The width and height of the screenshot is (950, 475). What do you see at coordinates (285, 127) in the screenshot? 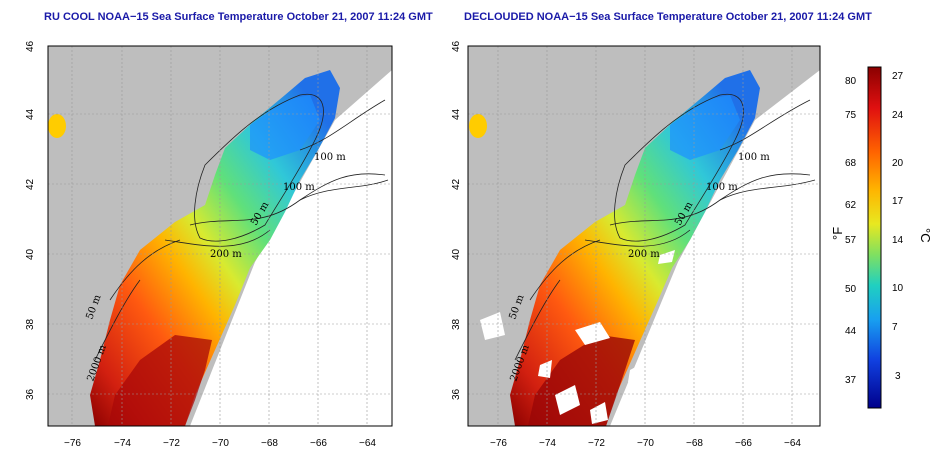
I see `sst-cold-pocket-left` at bounding box center [285, 127].